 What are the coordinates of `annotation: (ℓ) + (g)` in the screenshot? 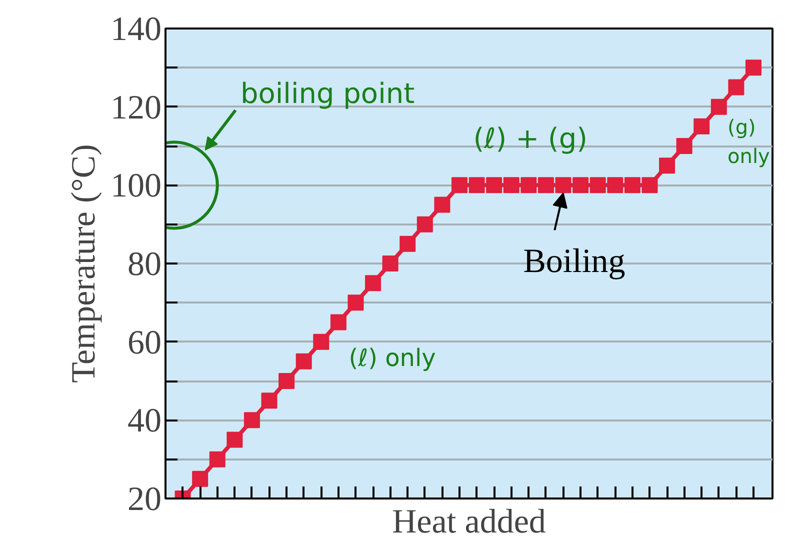 It's located at (530, 139).